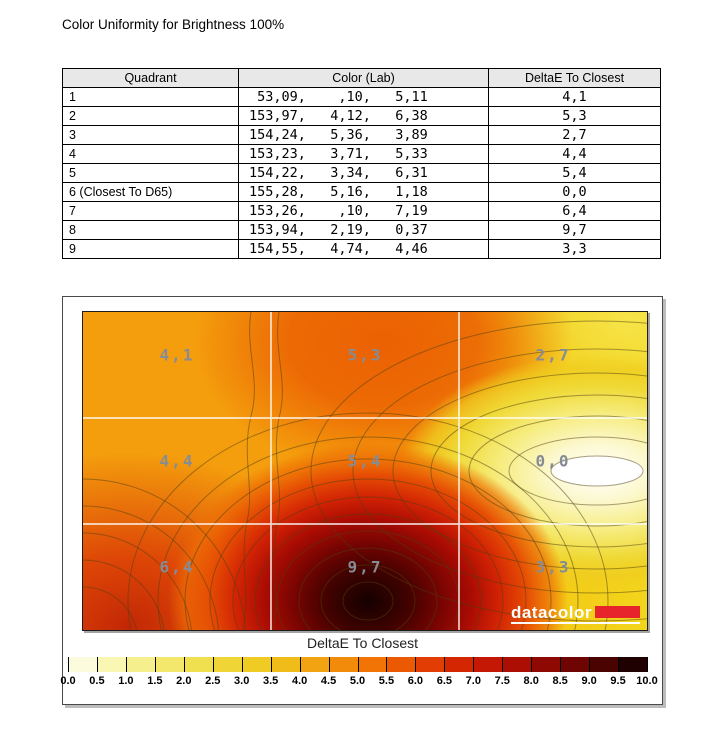 Image resolution: width=714 pixels, height=737 pixels. Describe the element at coordinates (150, 97) in the screenshot. I see `quadrant-cell: 1` at that location.